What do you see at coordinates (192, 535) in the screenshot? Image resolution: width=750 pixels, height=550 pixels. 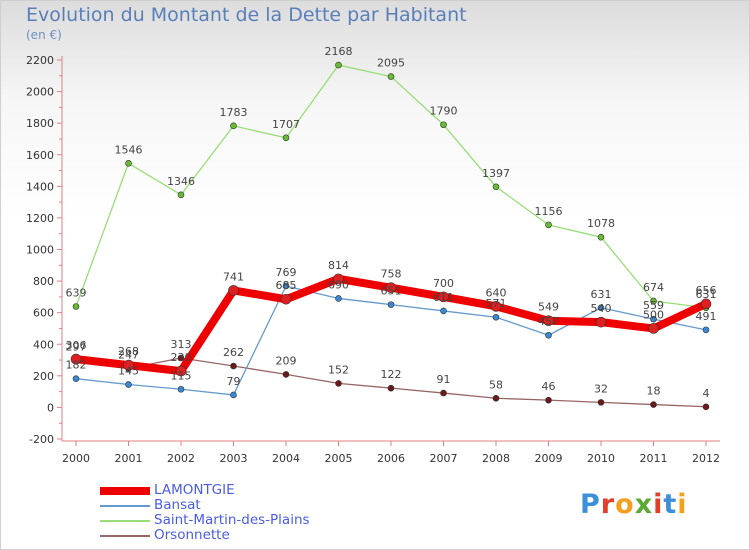 I see `legend-label: Orsonnette` at bounding box center [192, 535].